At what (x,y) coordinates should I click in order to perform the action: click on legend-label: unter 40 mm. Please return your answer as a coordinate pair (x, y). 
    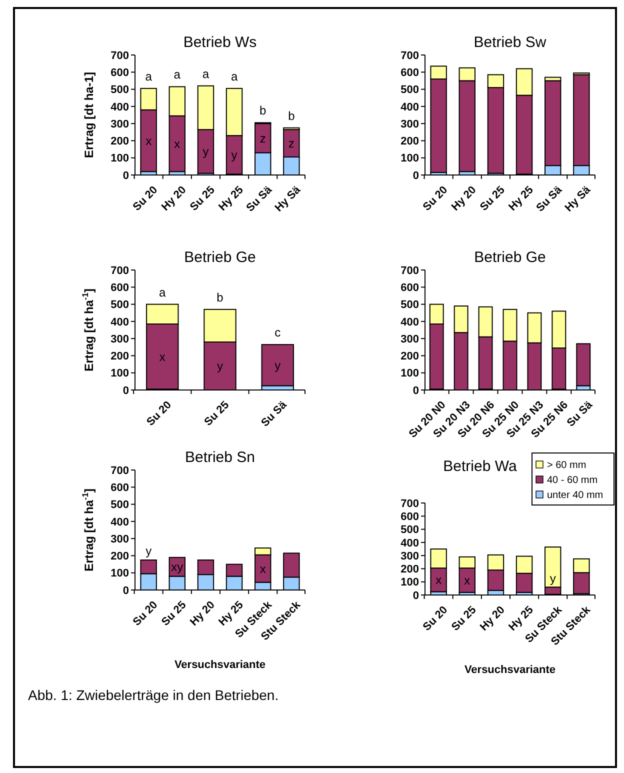
    Looking at the image, I should click on (575, 495).